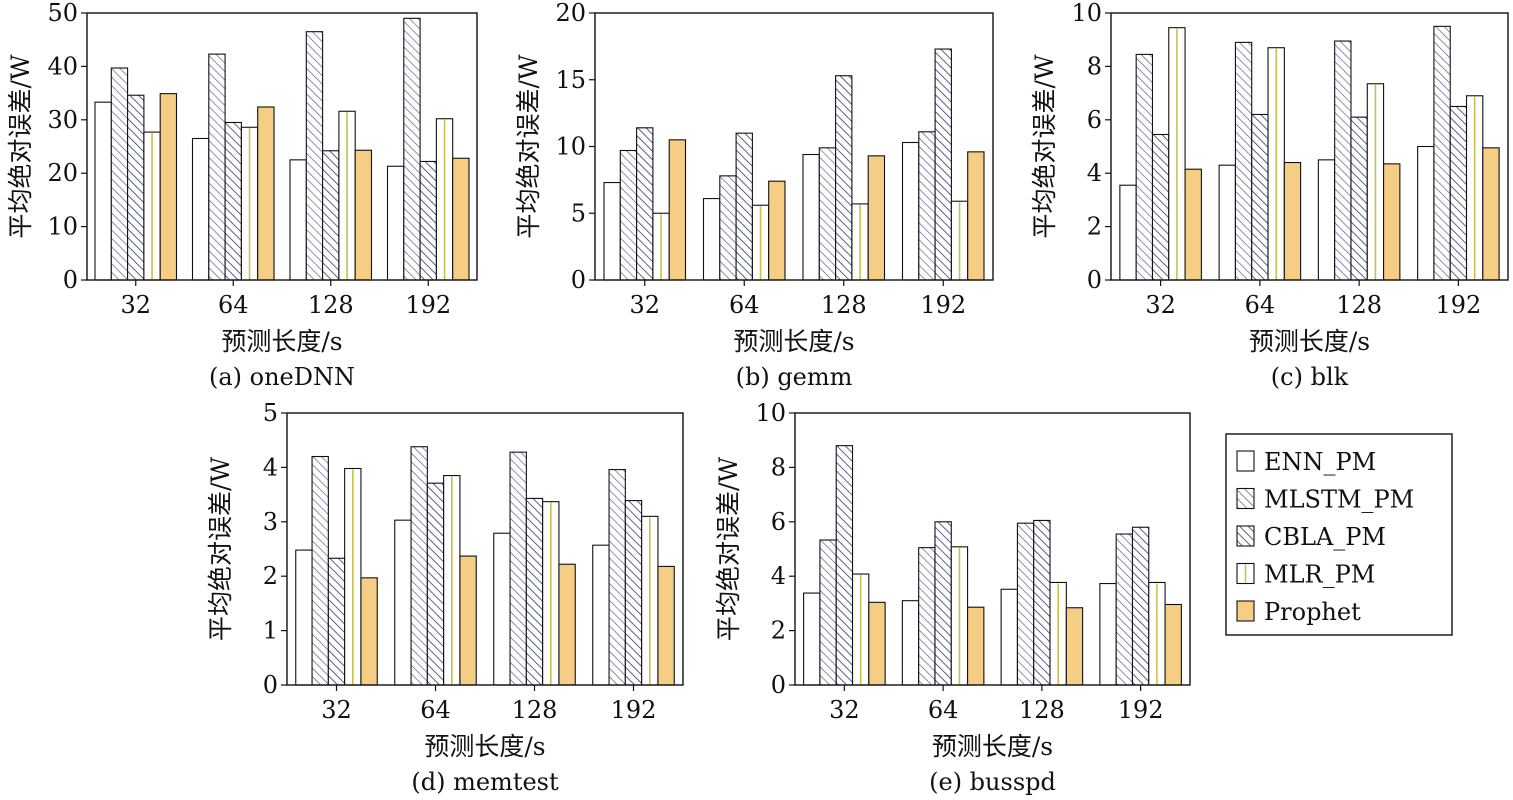  I want to click on panel-caption: (a) oneDNN, so click(282, 377).